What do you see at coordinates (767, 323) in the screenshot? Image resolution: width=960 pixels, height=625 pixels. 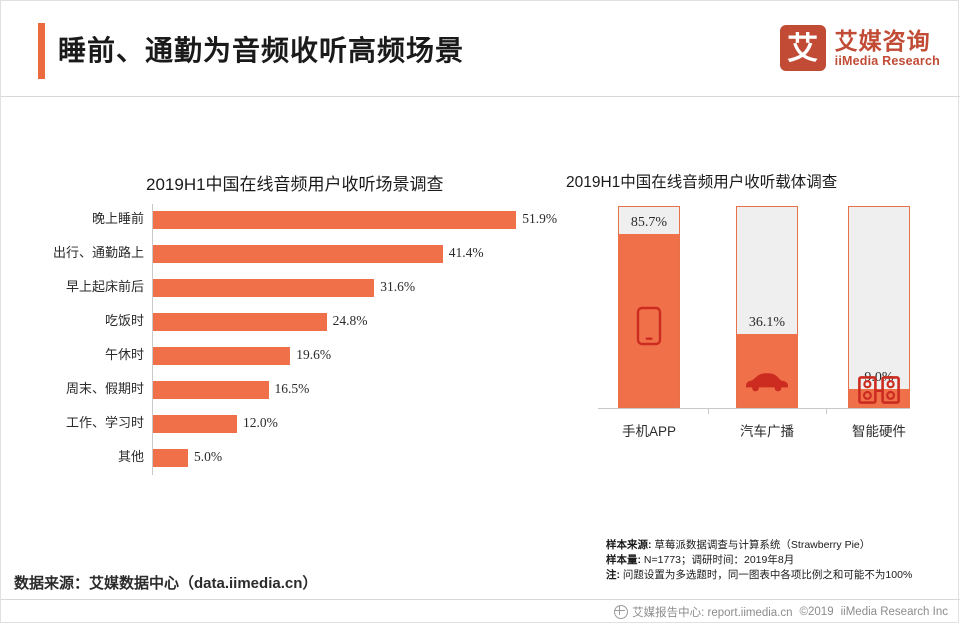 I see `column-value-label: 36.1%` at bounding box center [767, 323].